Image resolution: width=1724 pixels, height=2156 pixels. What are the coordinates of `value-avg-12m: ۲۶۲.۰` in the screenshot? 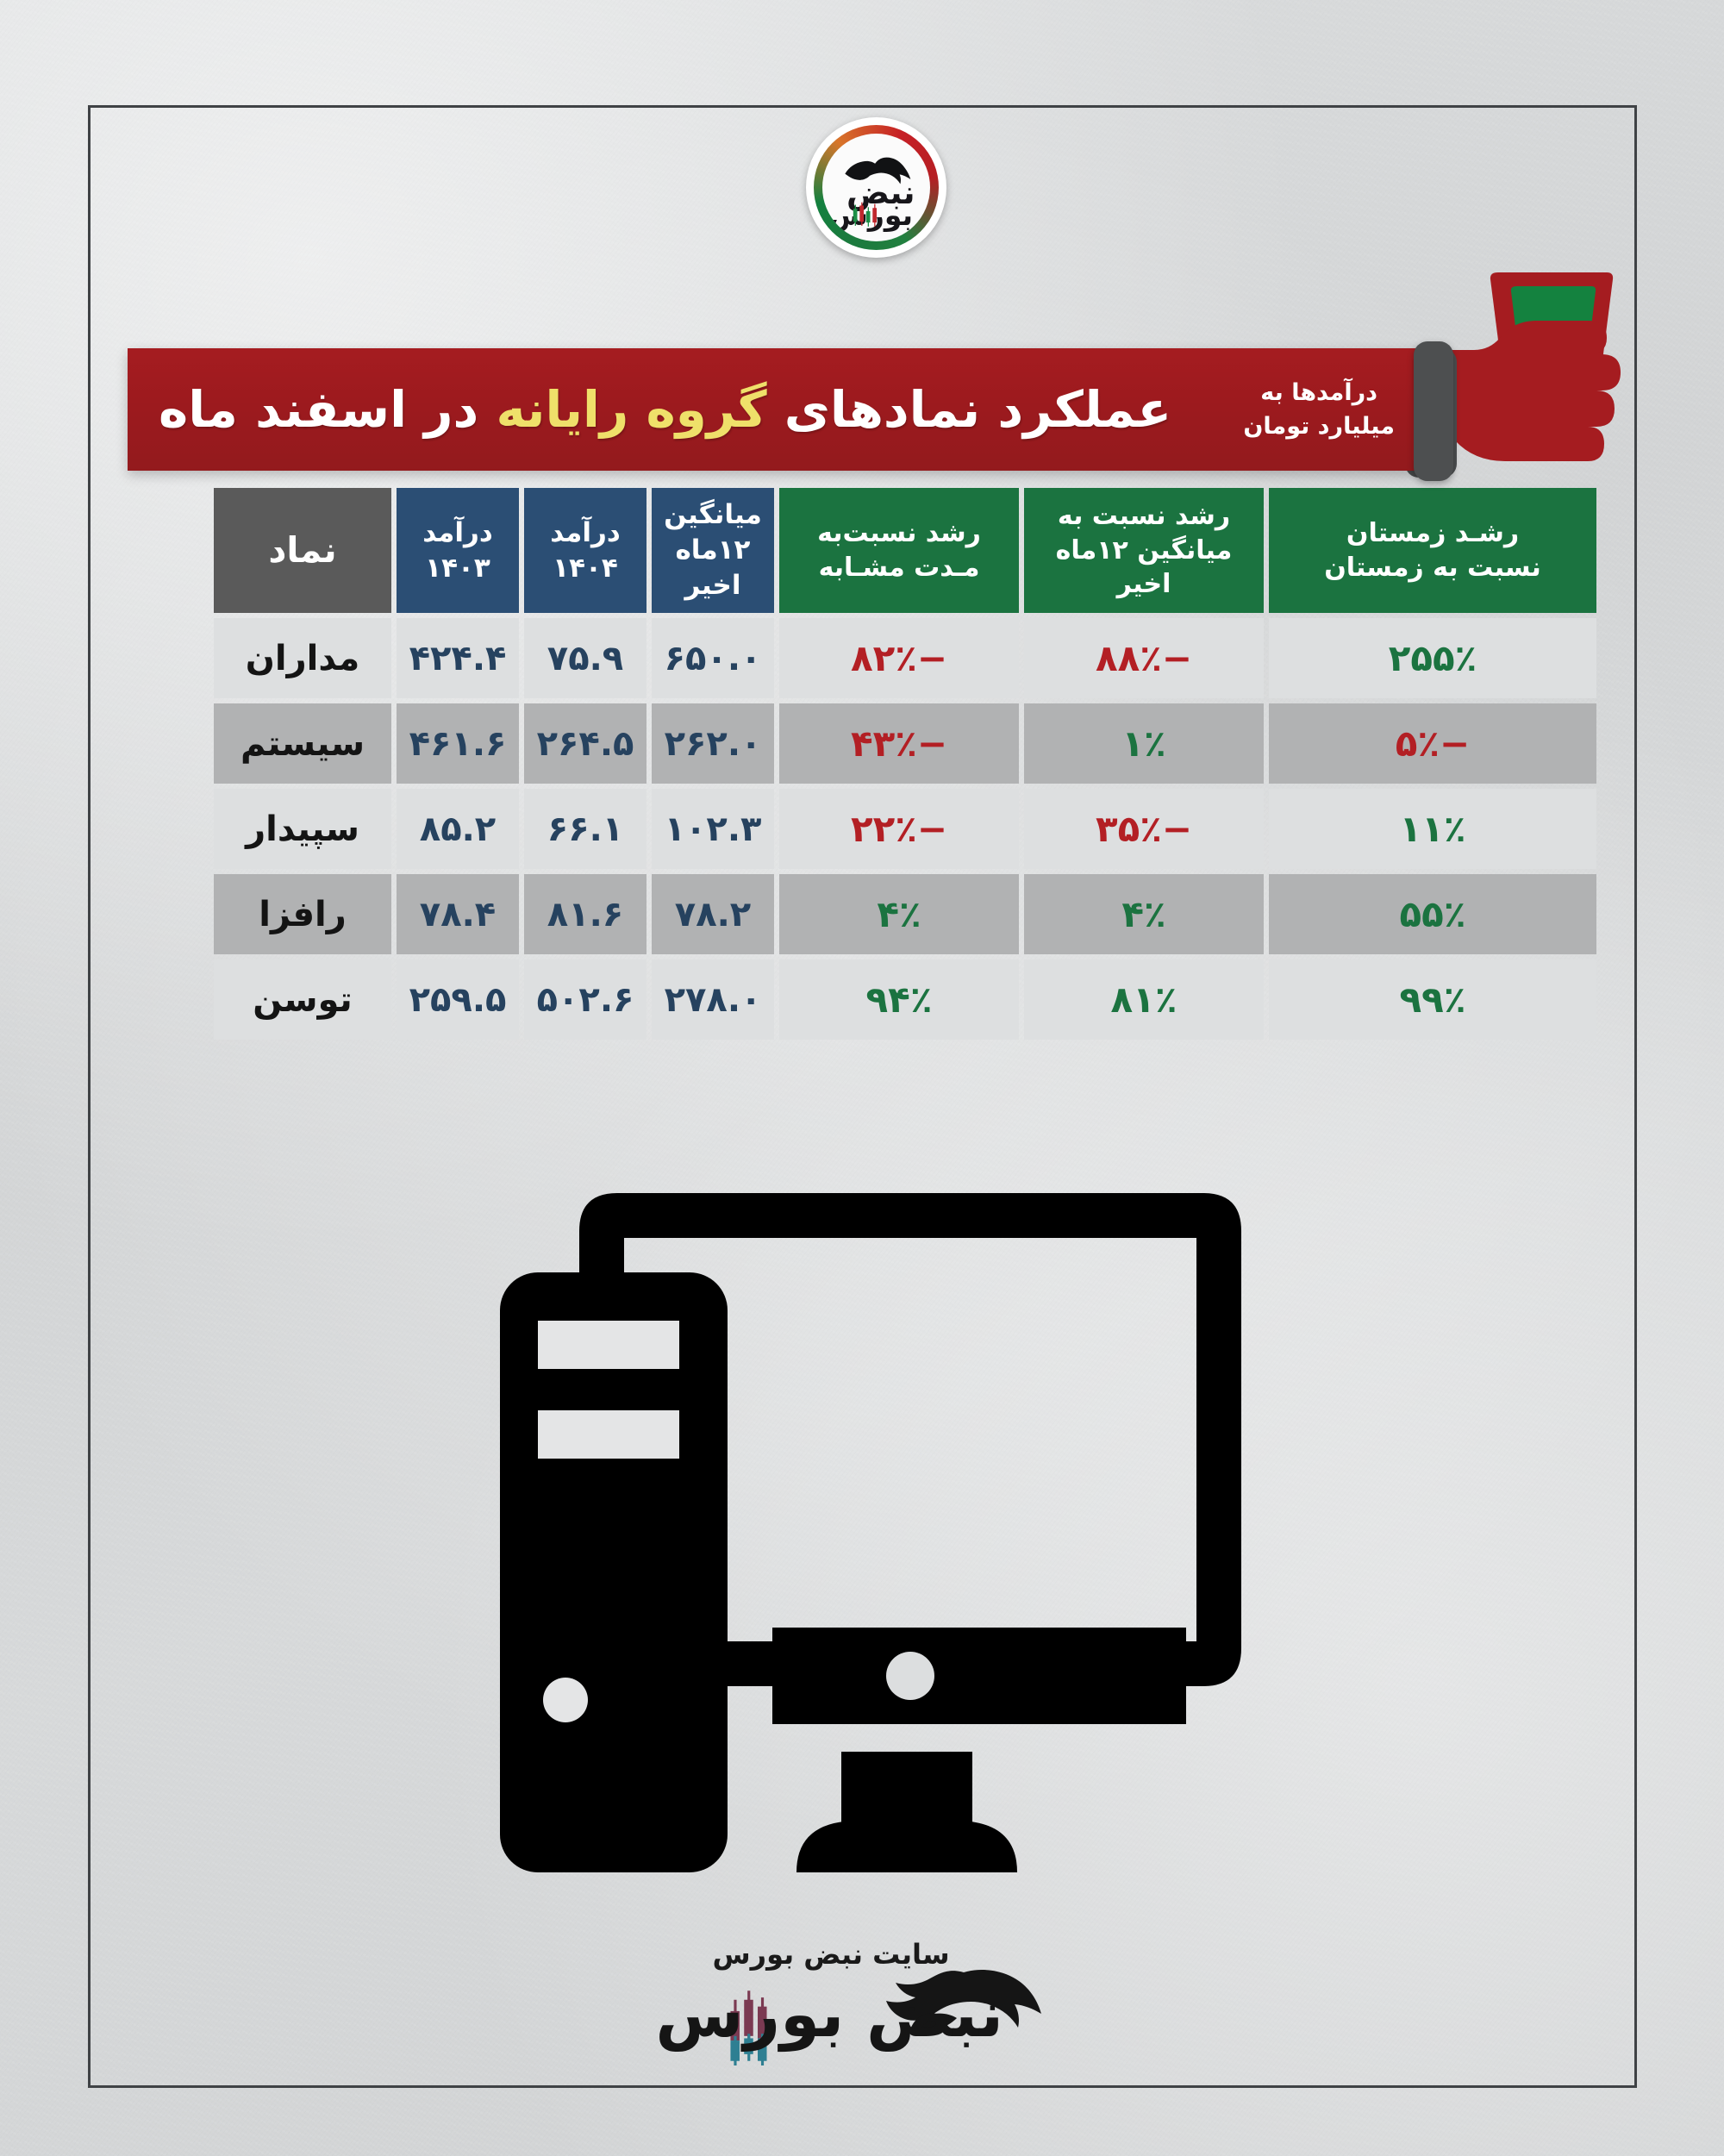 It's located at (713, 743).